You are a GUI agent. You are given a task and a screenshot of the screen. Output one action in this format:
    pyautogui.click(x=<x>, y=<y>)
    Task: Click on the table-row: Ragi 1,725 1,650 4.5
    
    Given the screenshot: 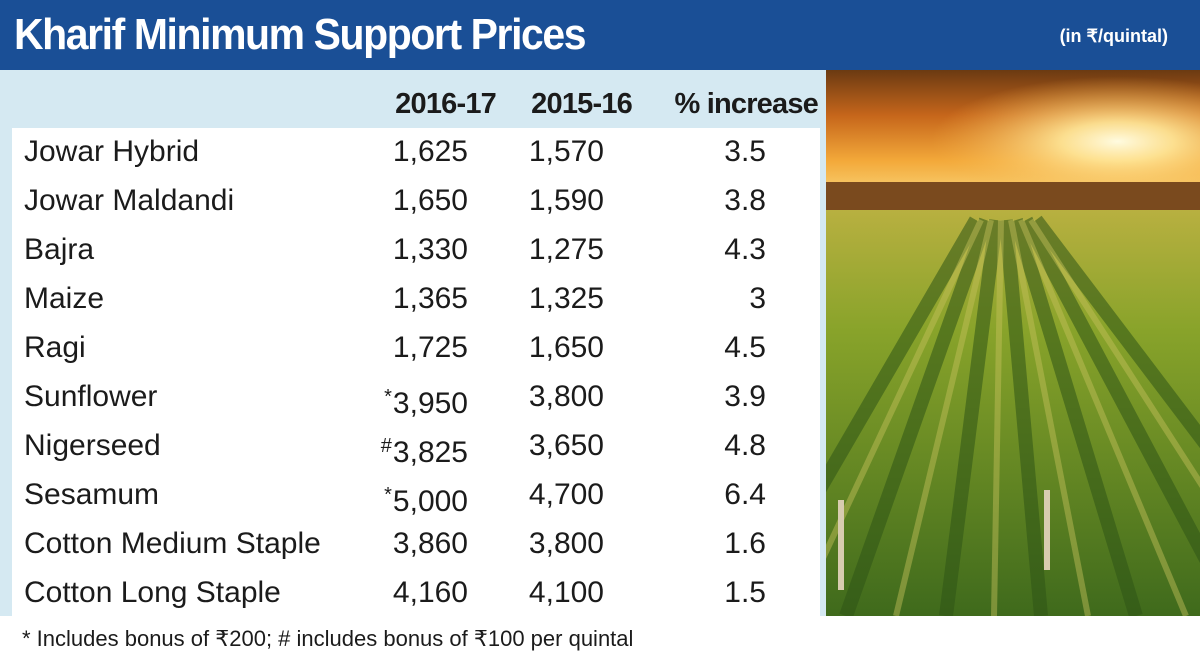 What is the action you would take?
    pyautogui.click(x=416, y=348)
    